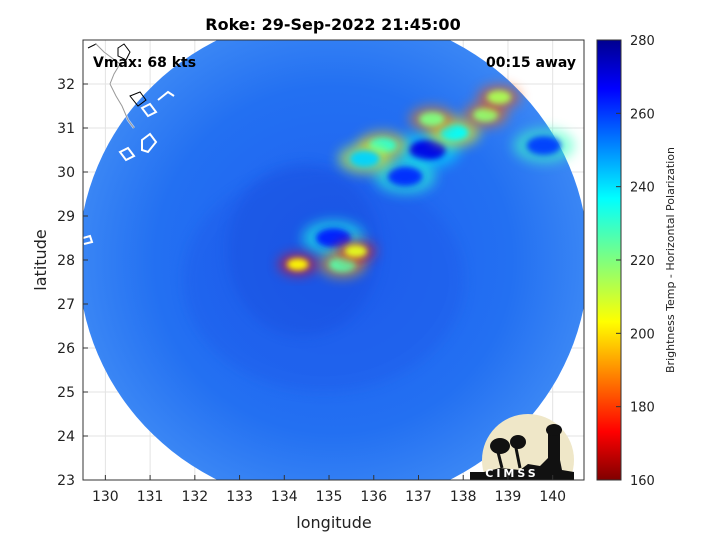 The image size is (720, 540). I want to click on x-axis-label: longitude, so click(333, 522).